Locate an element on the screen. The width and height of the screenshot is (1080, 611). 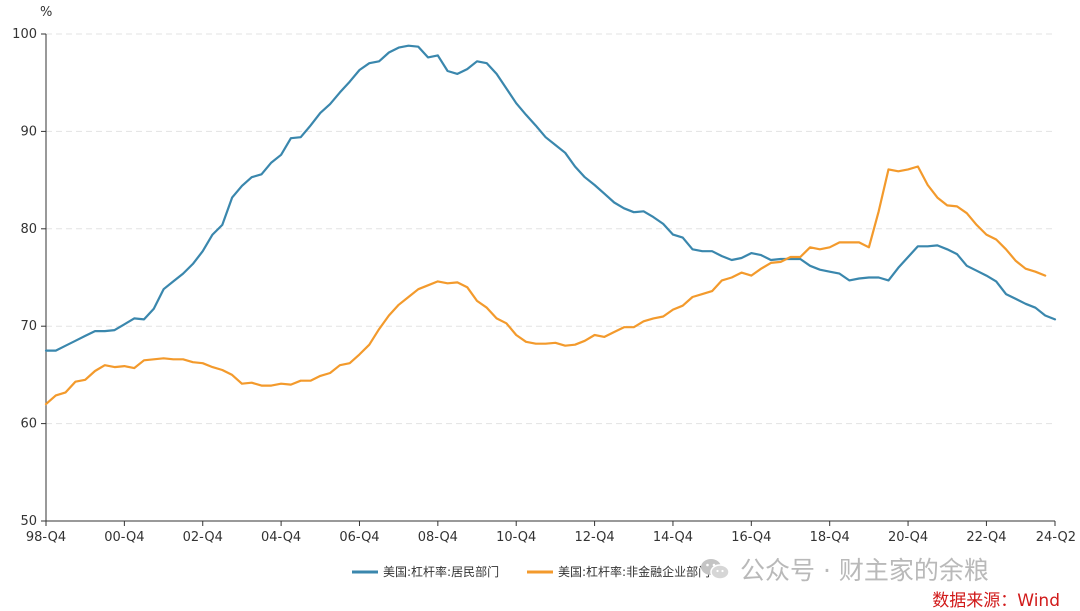
x-tick-label: 04-Q4 is located at coordinates (281, 537).